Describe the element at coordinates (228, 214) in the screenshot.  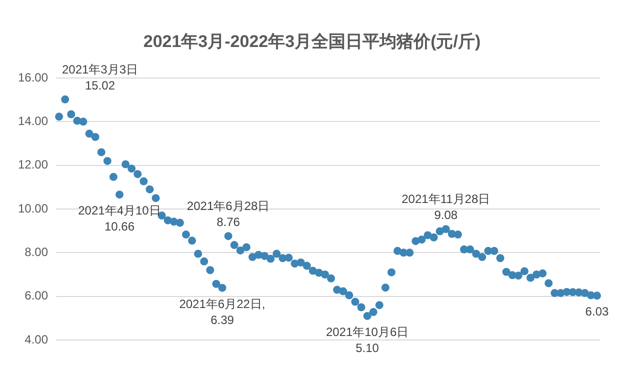
I see `data-label: 2021年6月28日 8.76` at that location.